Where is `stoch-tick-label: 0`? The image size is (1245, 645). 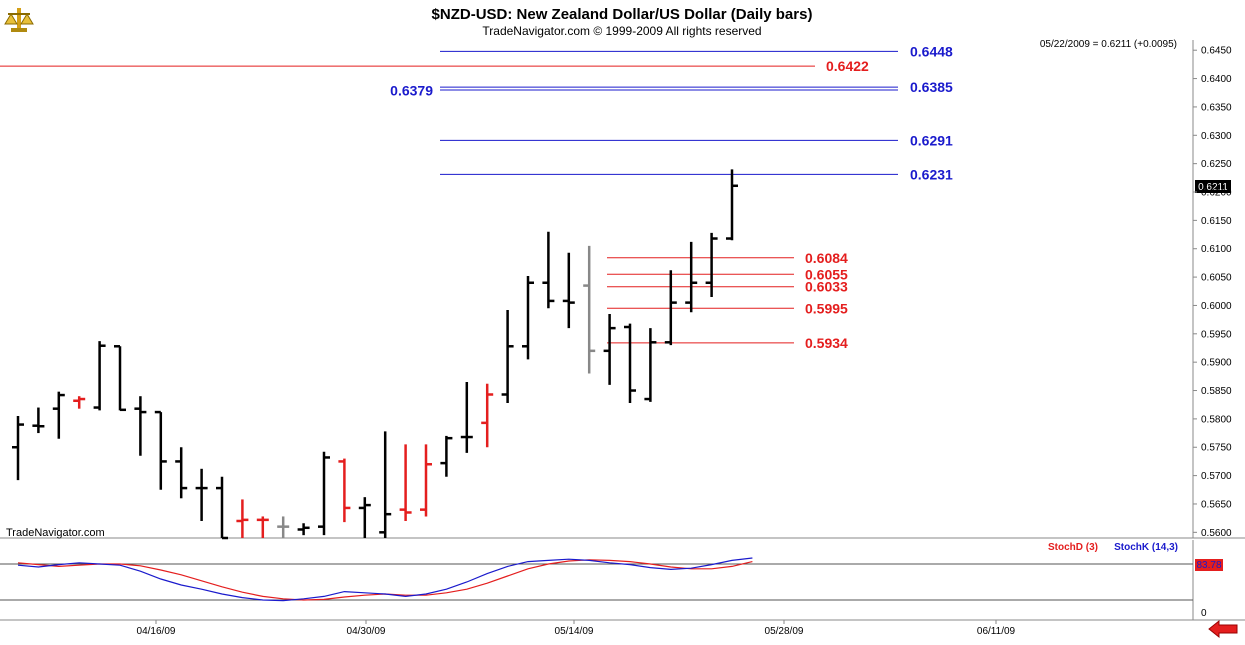
stoch-tick-label: 0 is located at coordinates (1204, 613).